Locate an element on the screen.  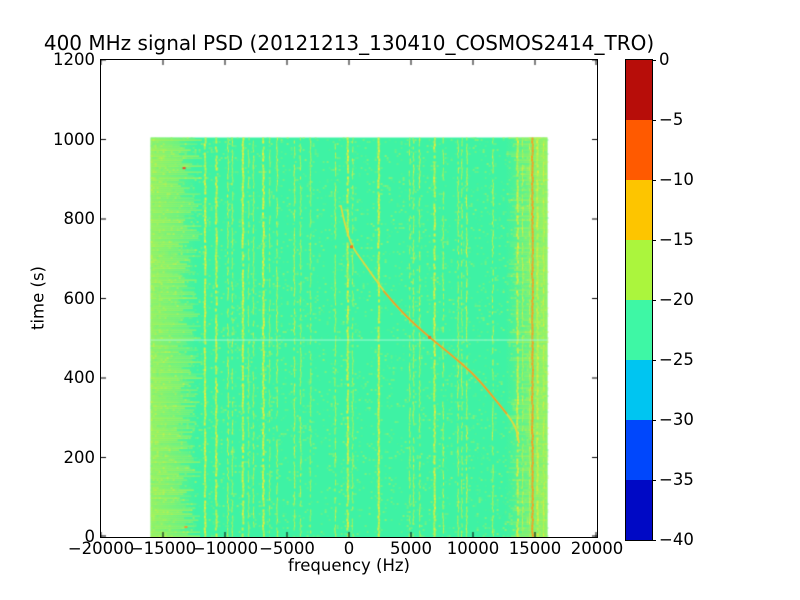
y-tick-label: 200 is located at coordinates (79, 457).